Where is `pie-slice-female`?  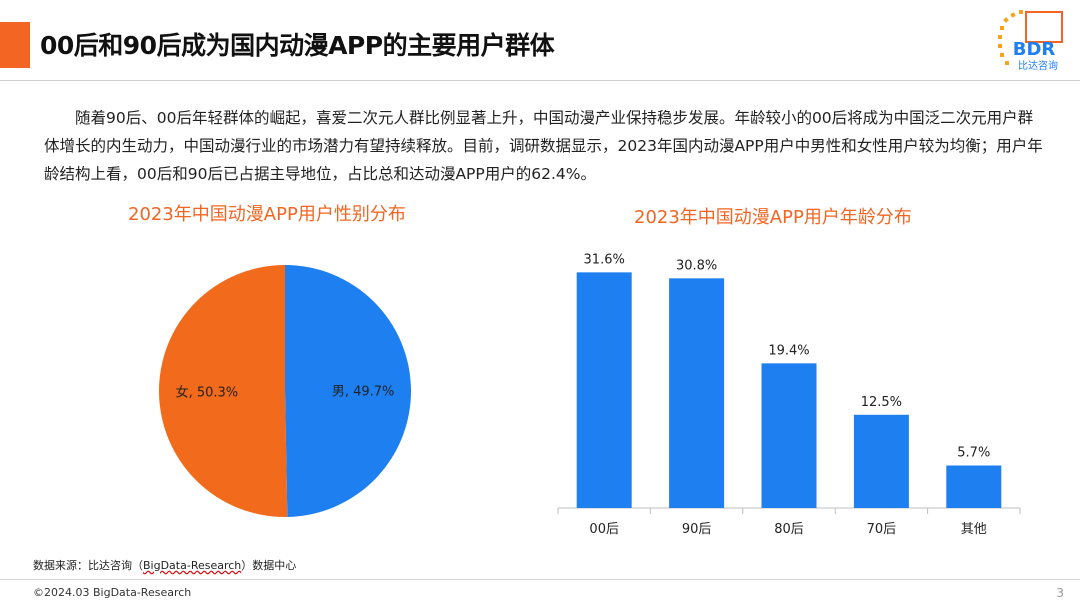
pie-slice-female is located at coordinates (223, 391).